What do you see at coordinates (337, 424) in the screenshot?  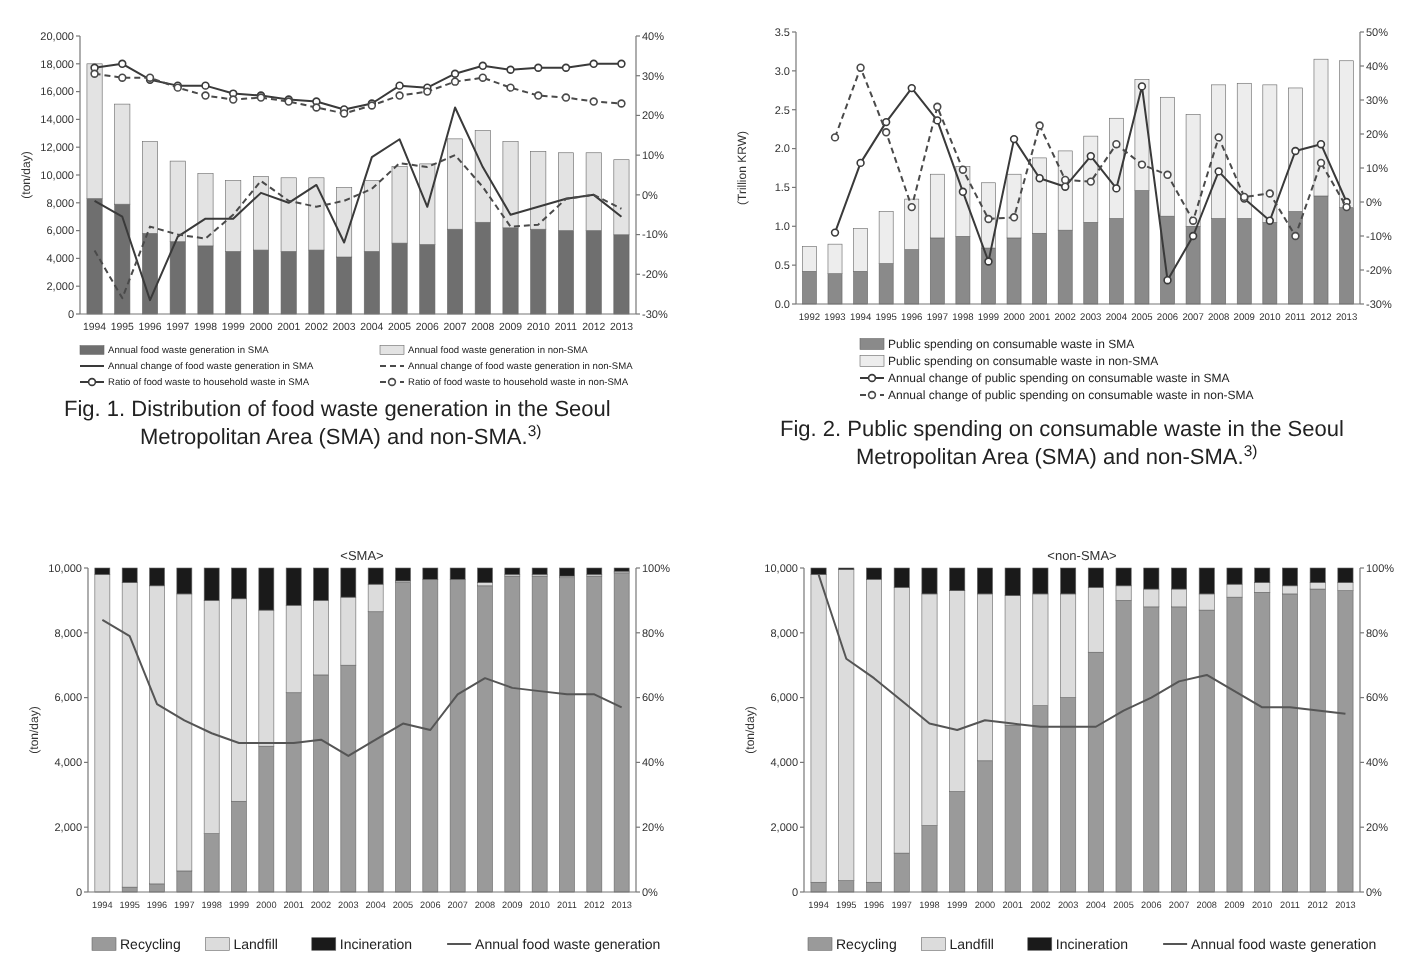 I see `caption: Fig. 1. Distribution of food waste generation in the Seoul Metropolitan Area (SMA) and non-SMA.$^{3)}$` at bounding box center [337, 424].